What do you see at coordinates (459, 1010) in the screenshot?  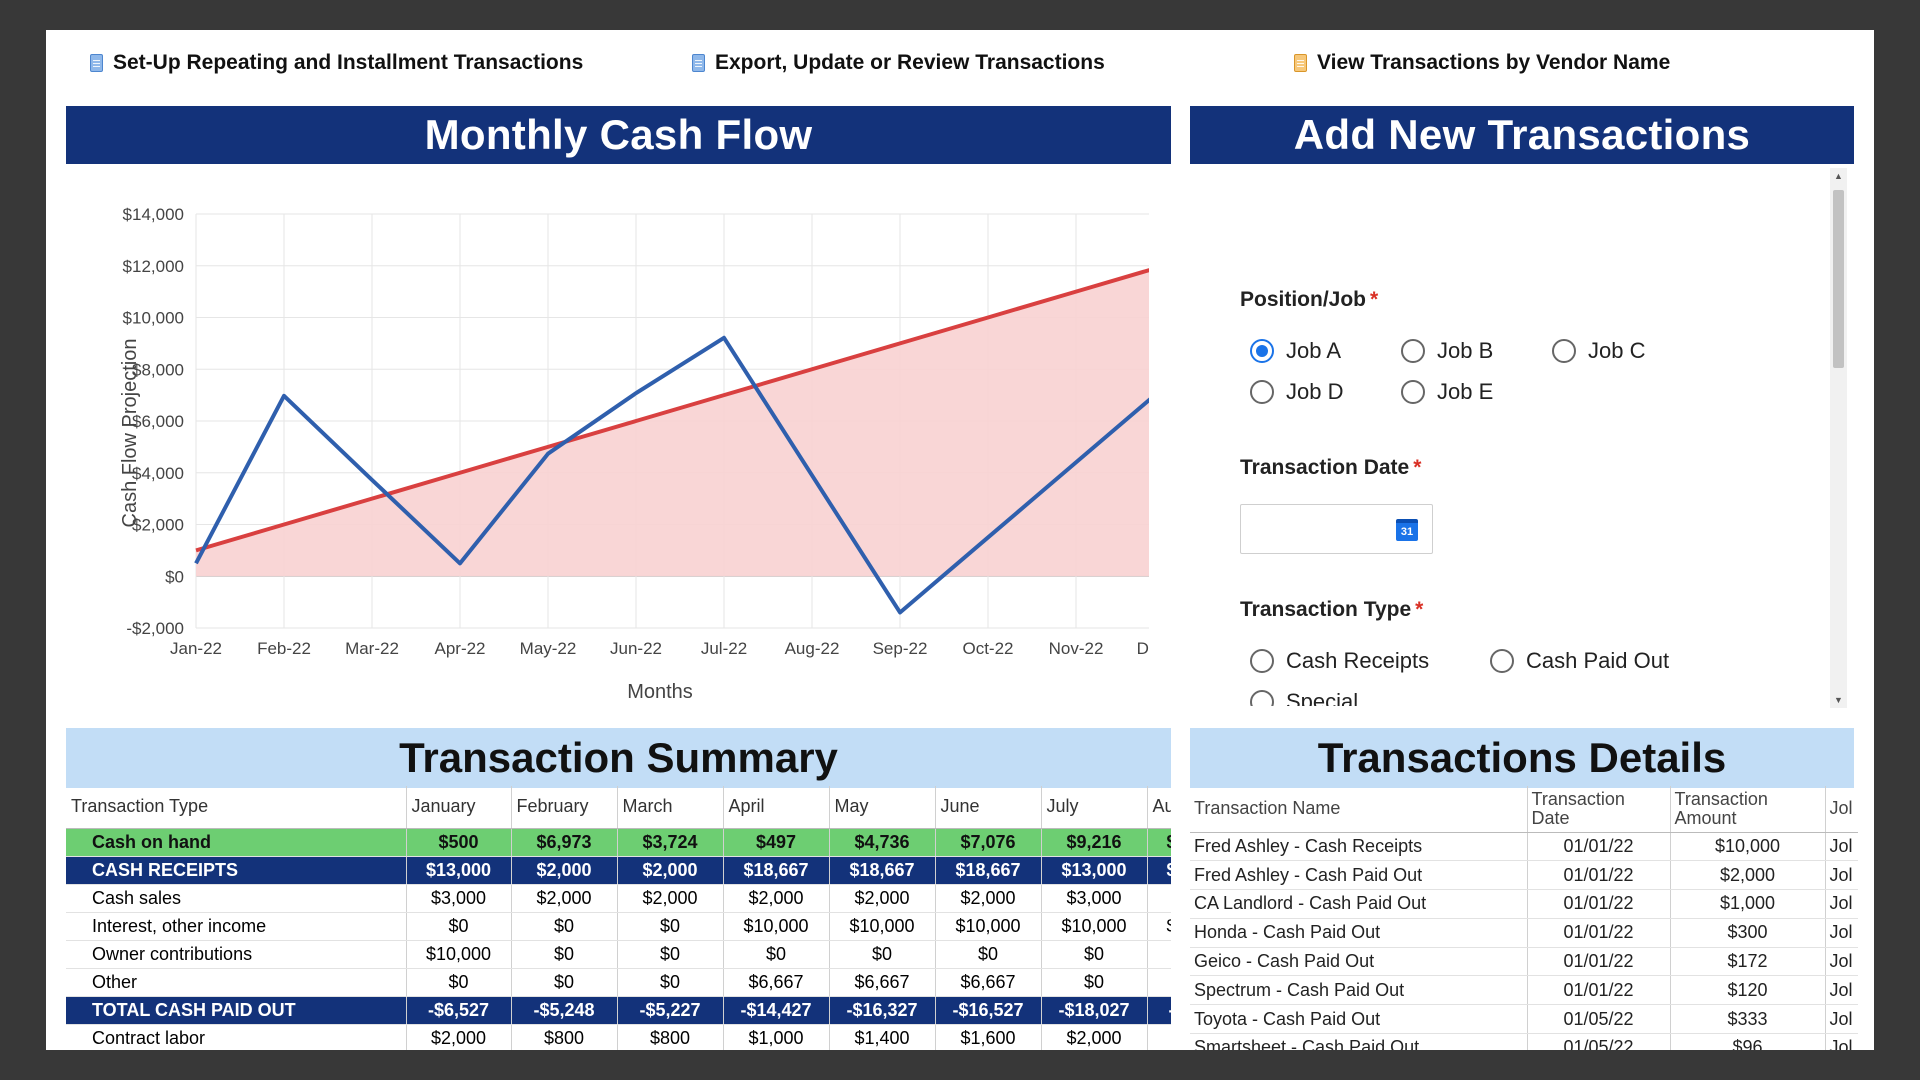 I see `cell-value: -$6,527` at bounding box center [459, 1010].